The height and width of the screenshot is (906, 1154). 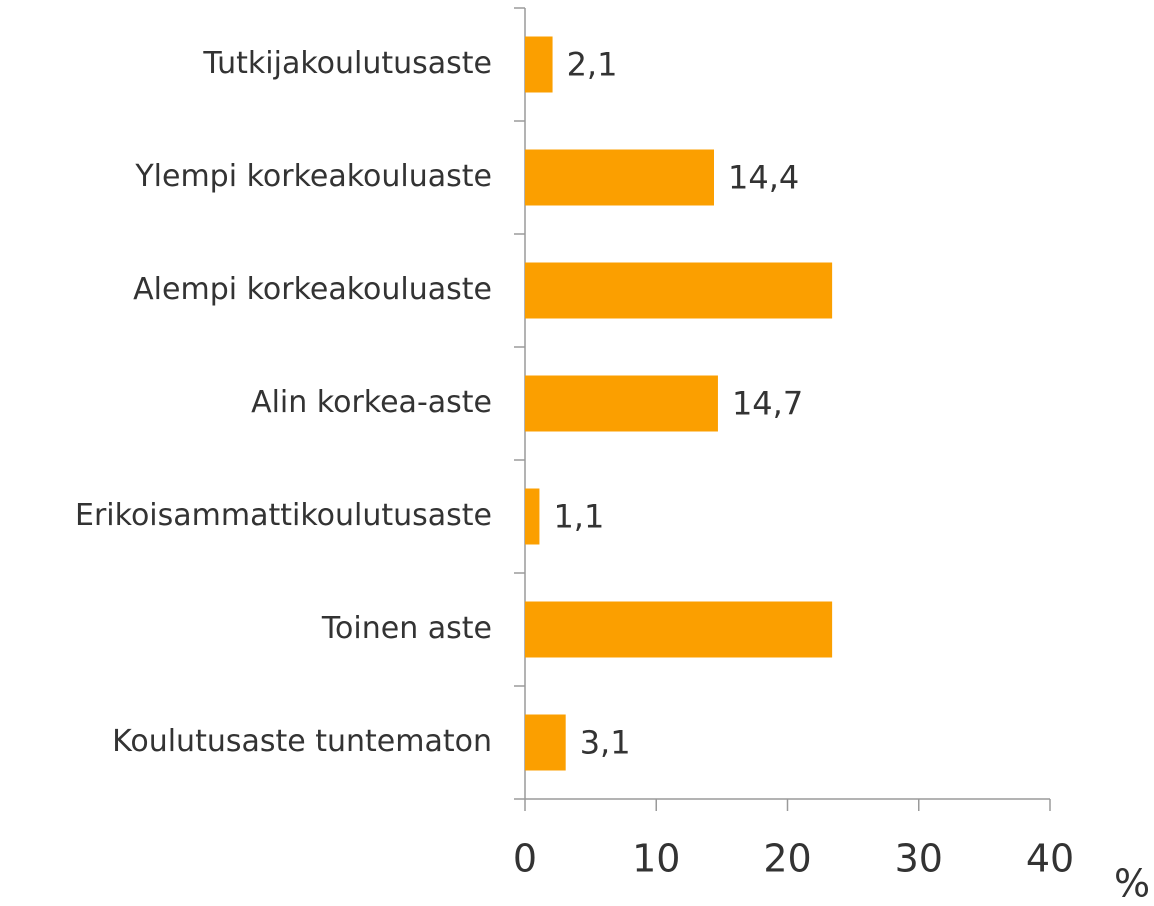 What do you see at coordinates (763, 178) in the screenshot?
I see `value-label: 14,4` at bounding box center [763, 178].